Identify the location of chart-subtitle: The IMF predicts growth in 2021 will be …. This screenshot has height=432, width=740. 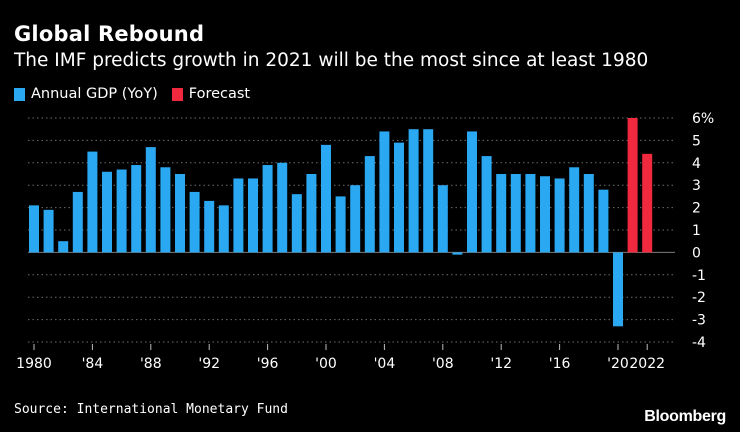
(331, 60).